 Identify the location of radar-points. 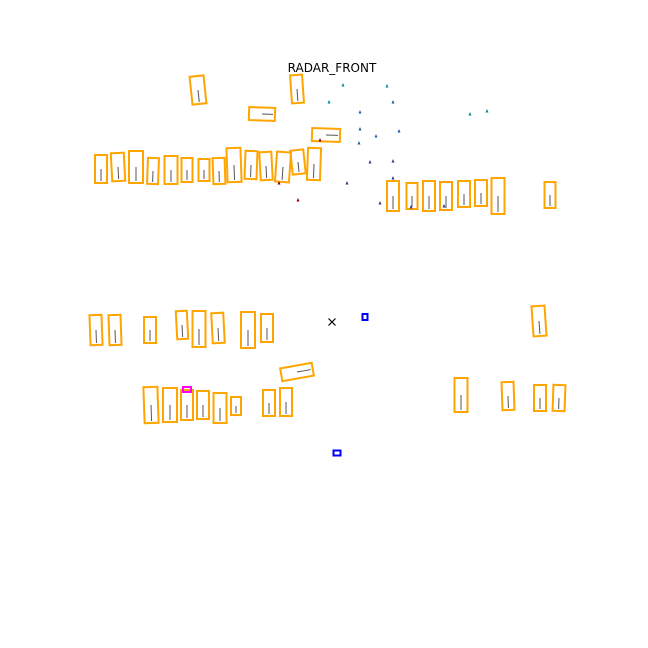
(383, 146).